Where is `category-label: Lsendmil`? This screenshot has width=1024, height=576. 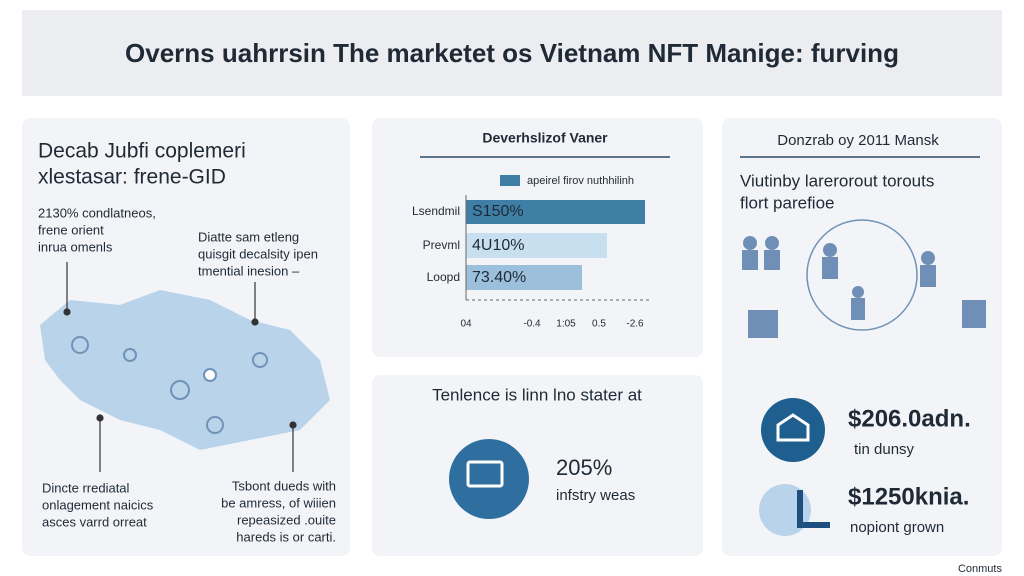 category-label: Lsendmil is located at coordinates (436, 211).